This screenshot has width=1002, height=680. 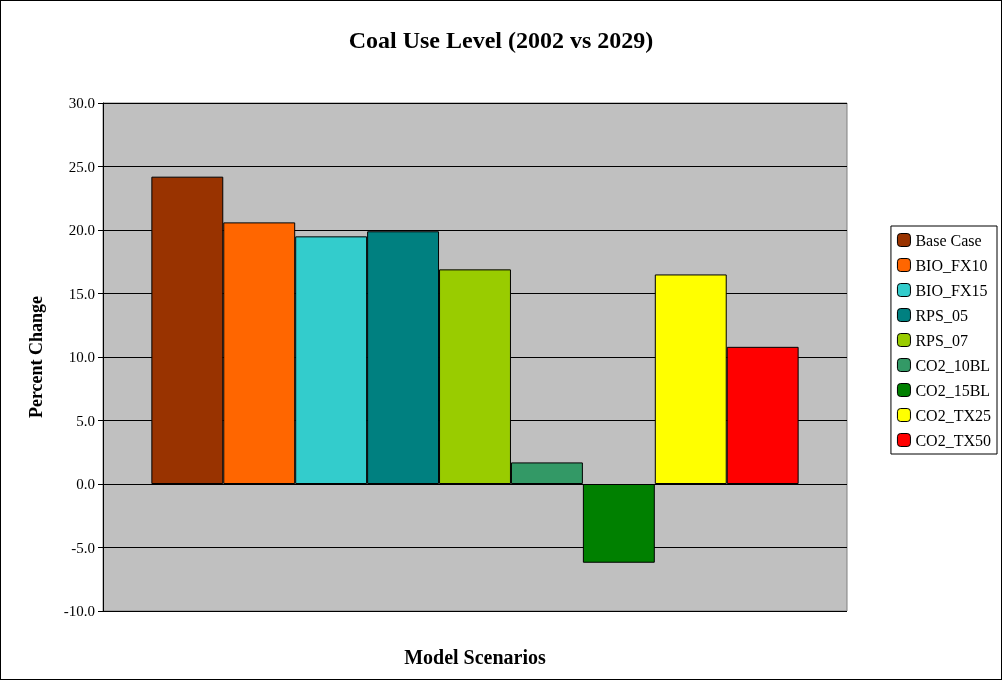 What do you see at coordinates (953, 365) in the screenshot?
I see `legend-label: CO2_10BL` at bounding box center [953, 365].